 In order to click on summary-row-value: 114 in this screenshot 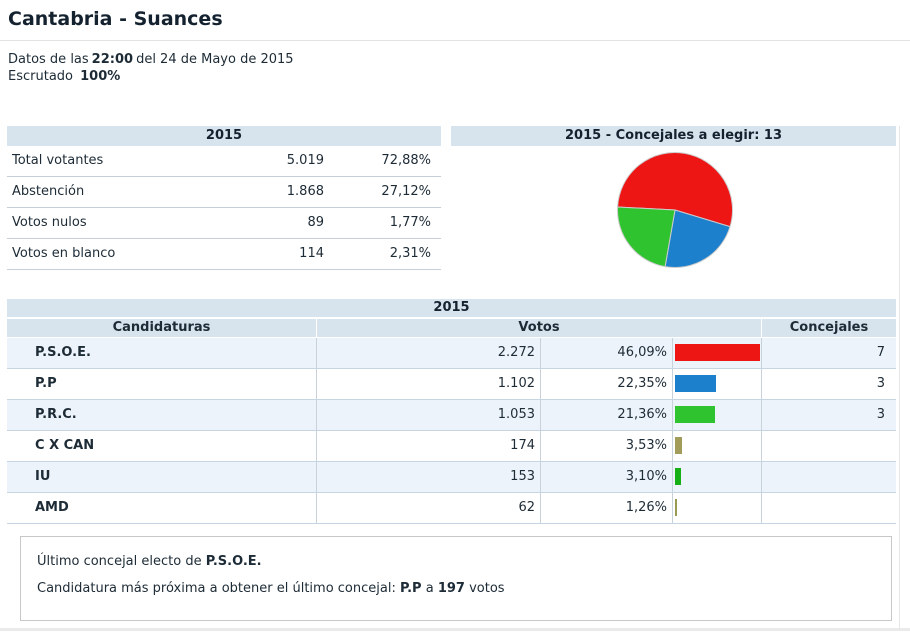, I will do `click(311, 253)`.